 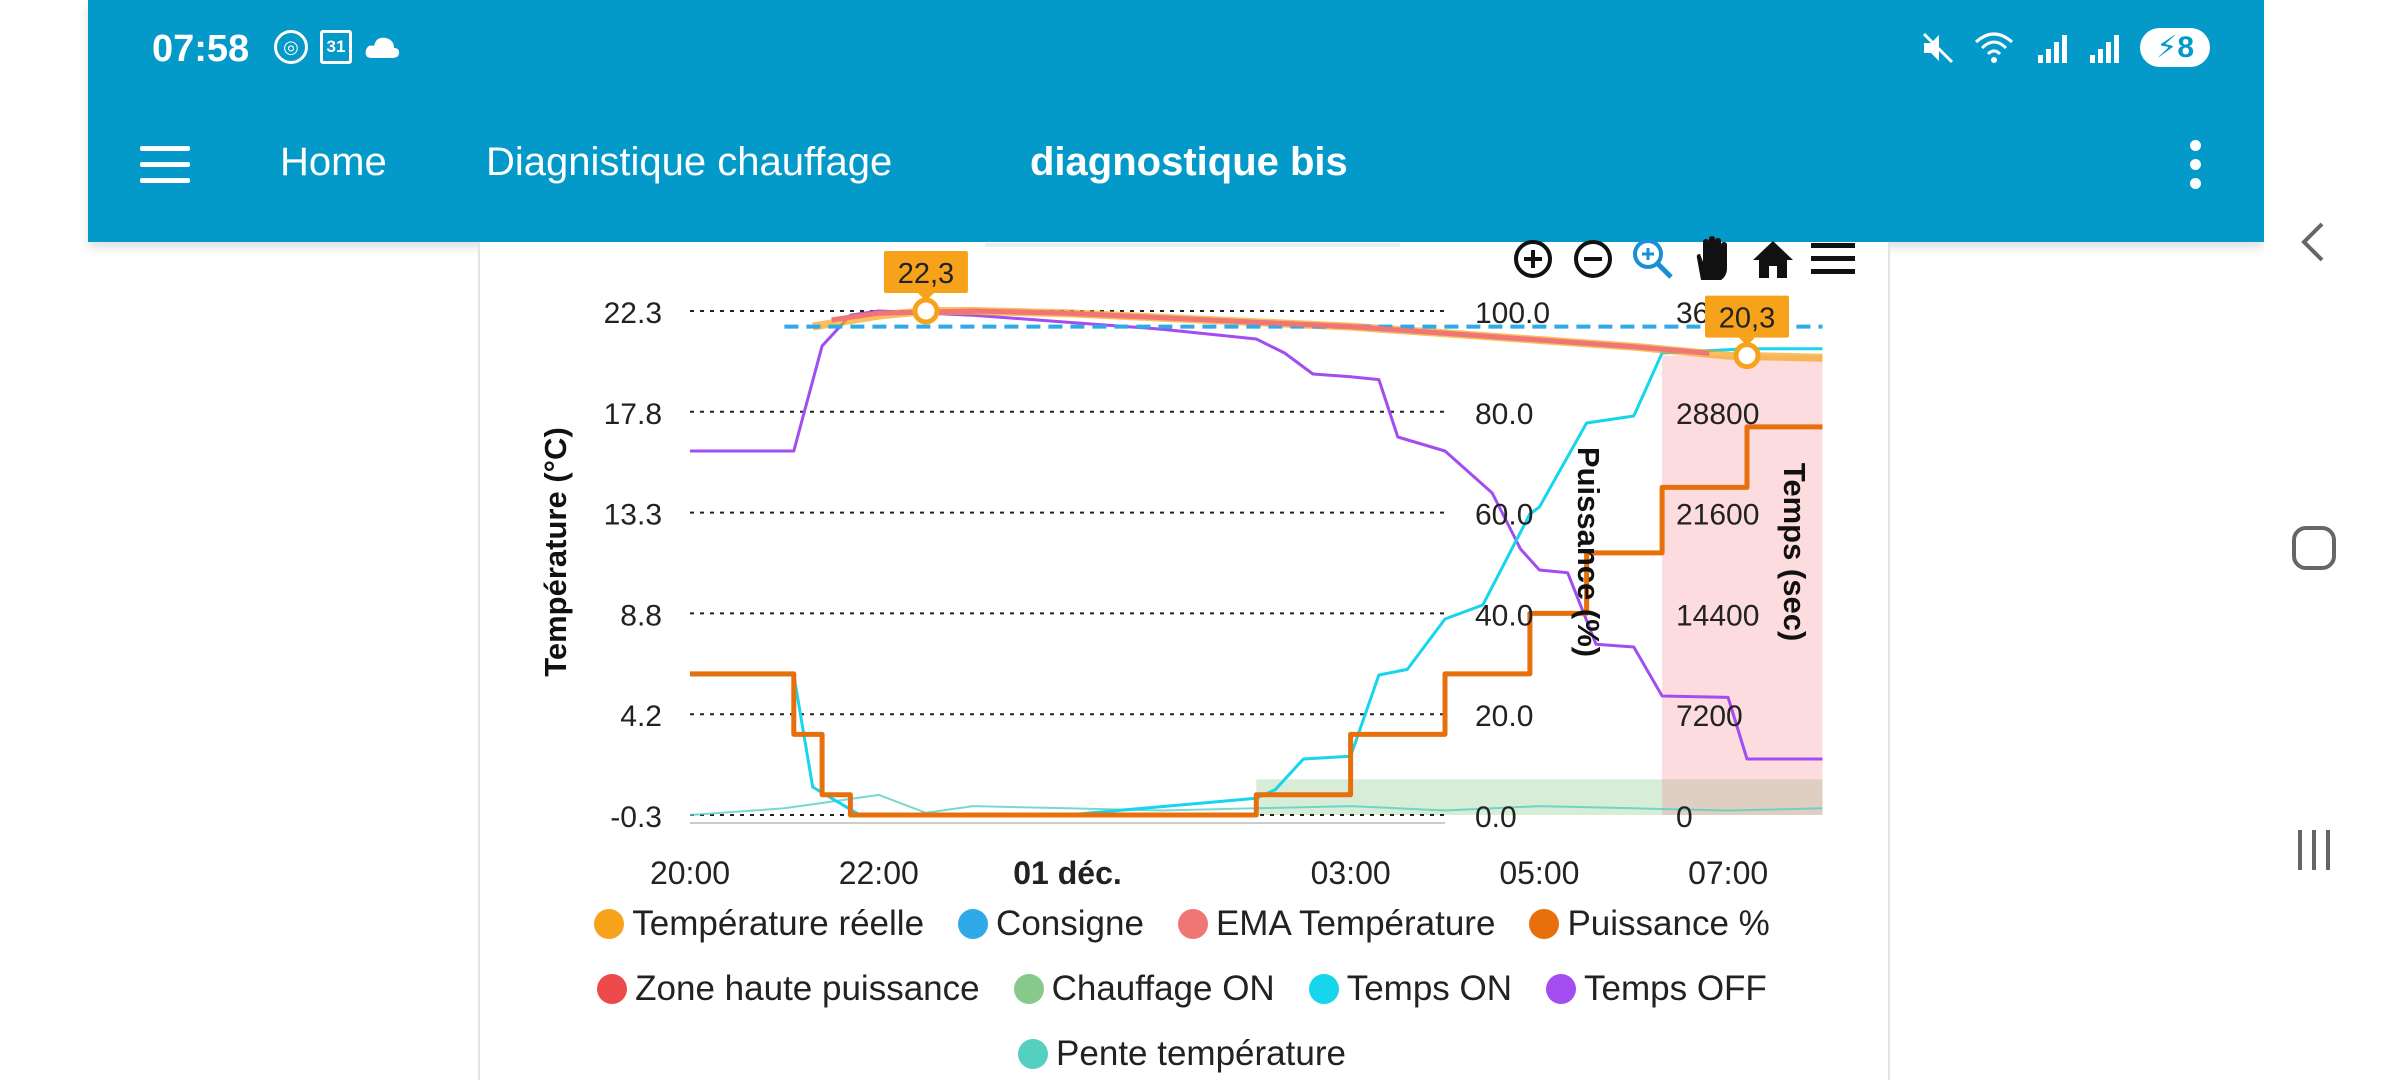 I want to click on legend-item: Température réelle, so click(x=759, y=924).